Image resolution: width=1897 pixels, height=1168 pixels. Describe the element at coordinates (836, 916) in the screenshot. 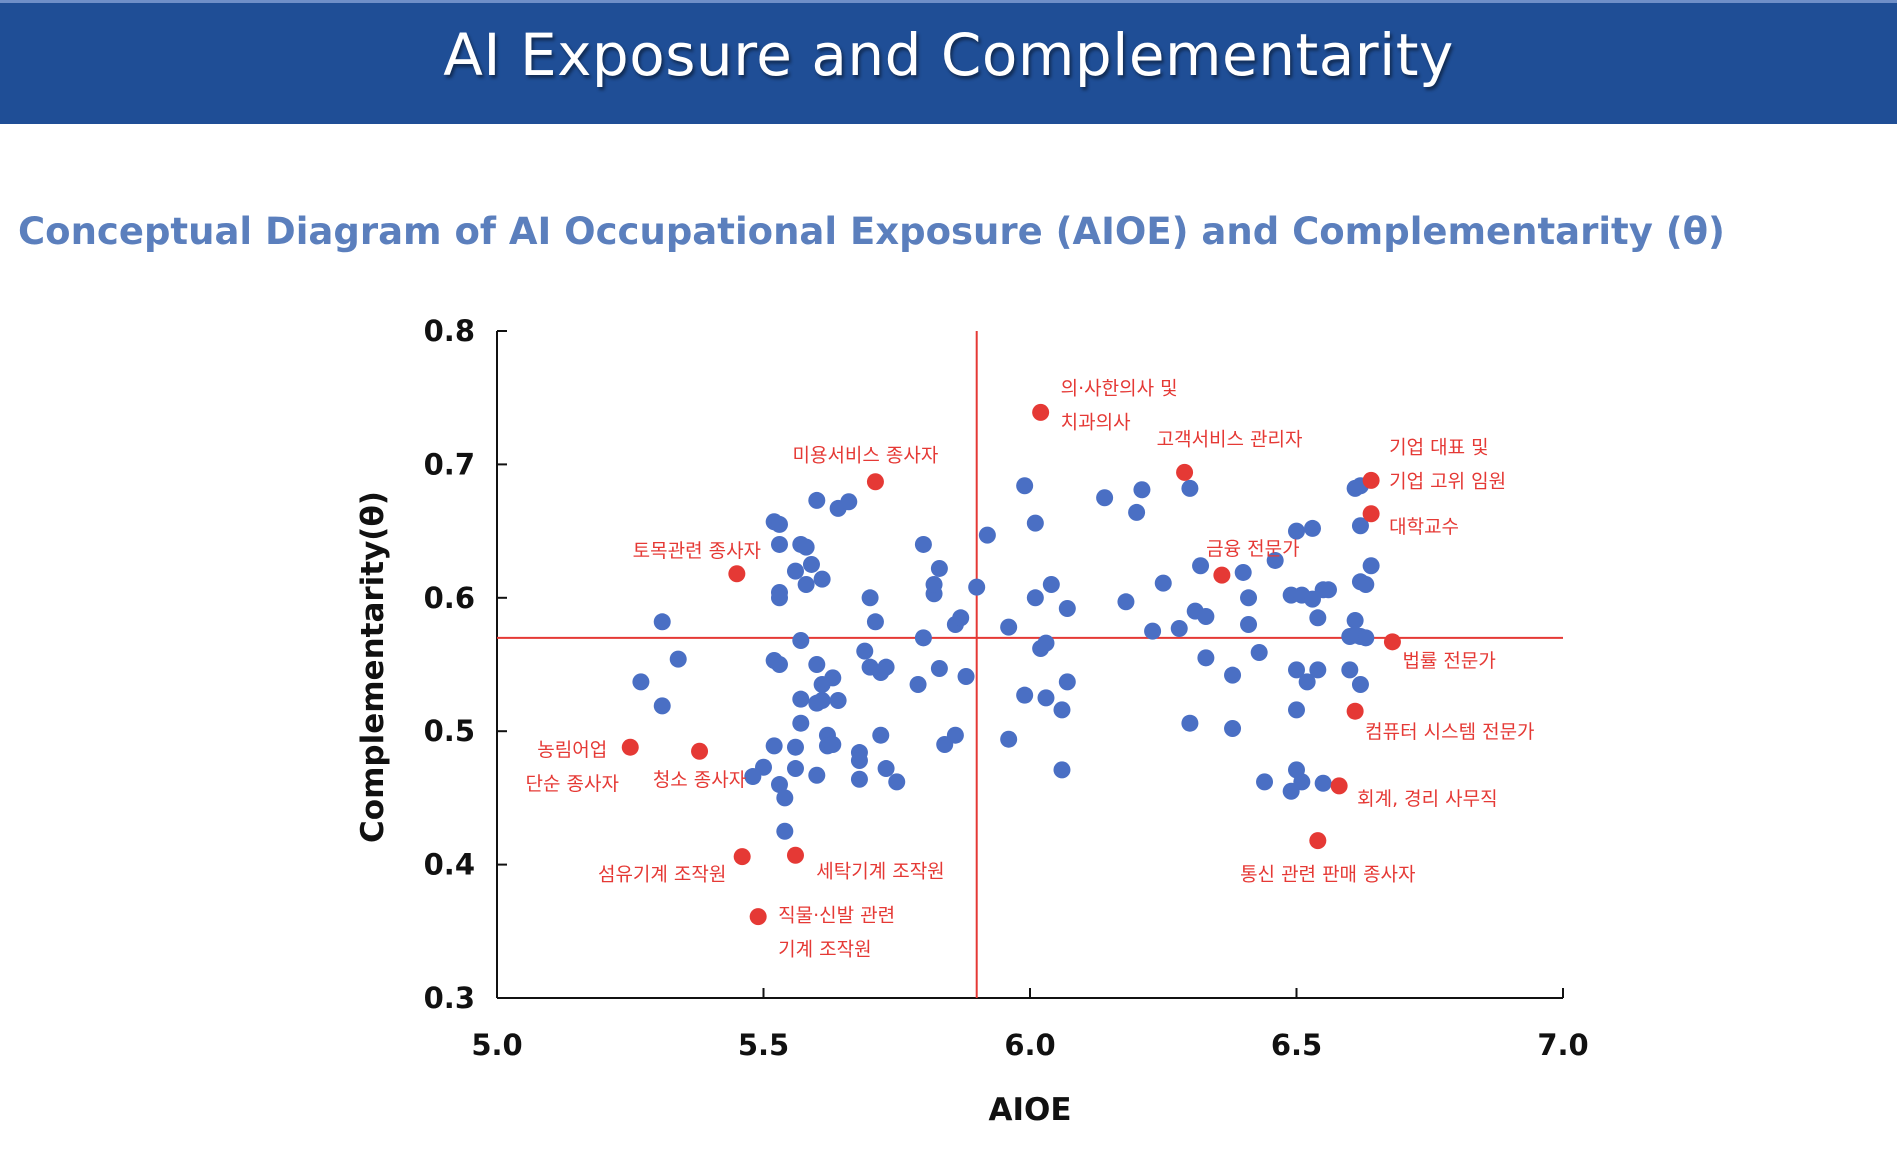

I see `point-label: 직물·신발 관련` at that location.